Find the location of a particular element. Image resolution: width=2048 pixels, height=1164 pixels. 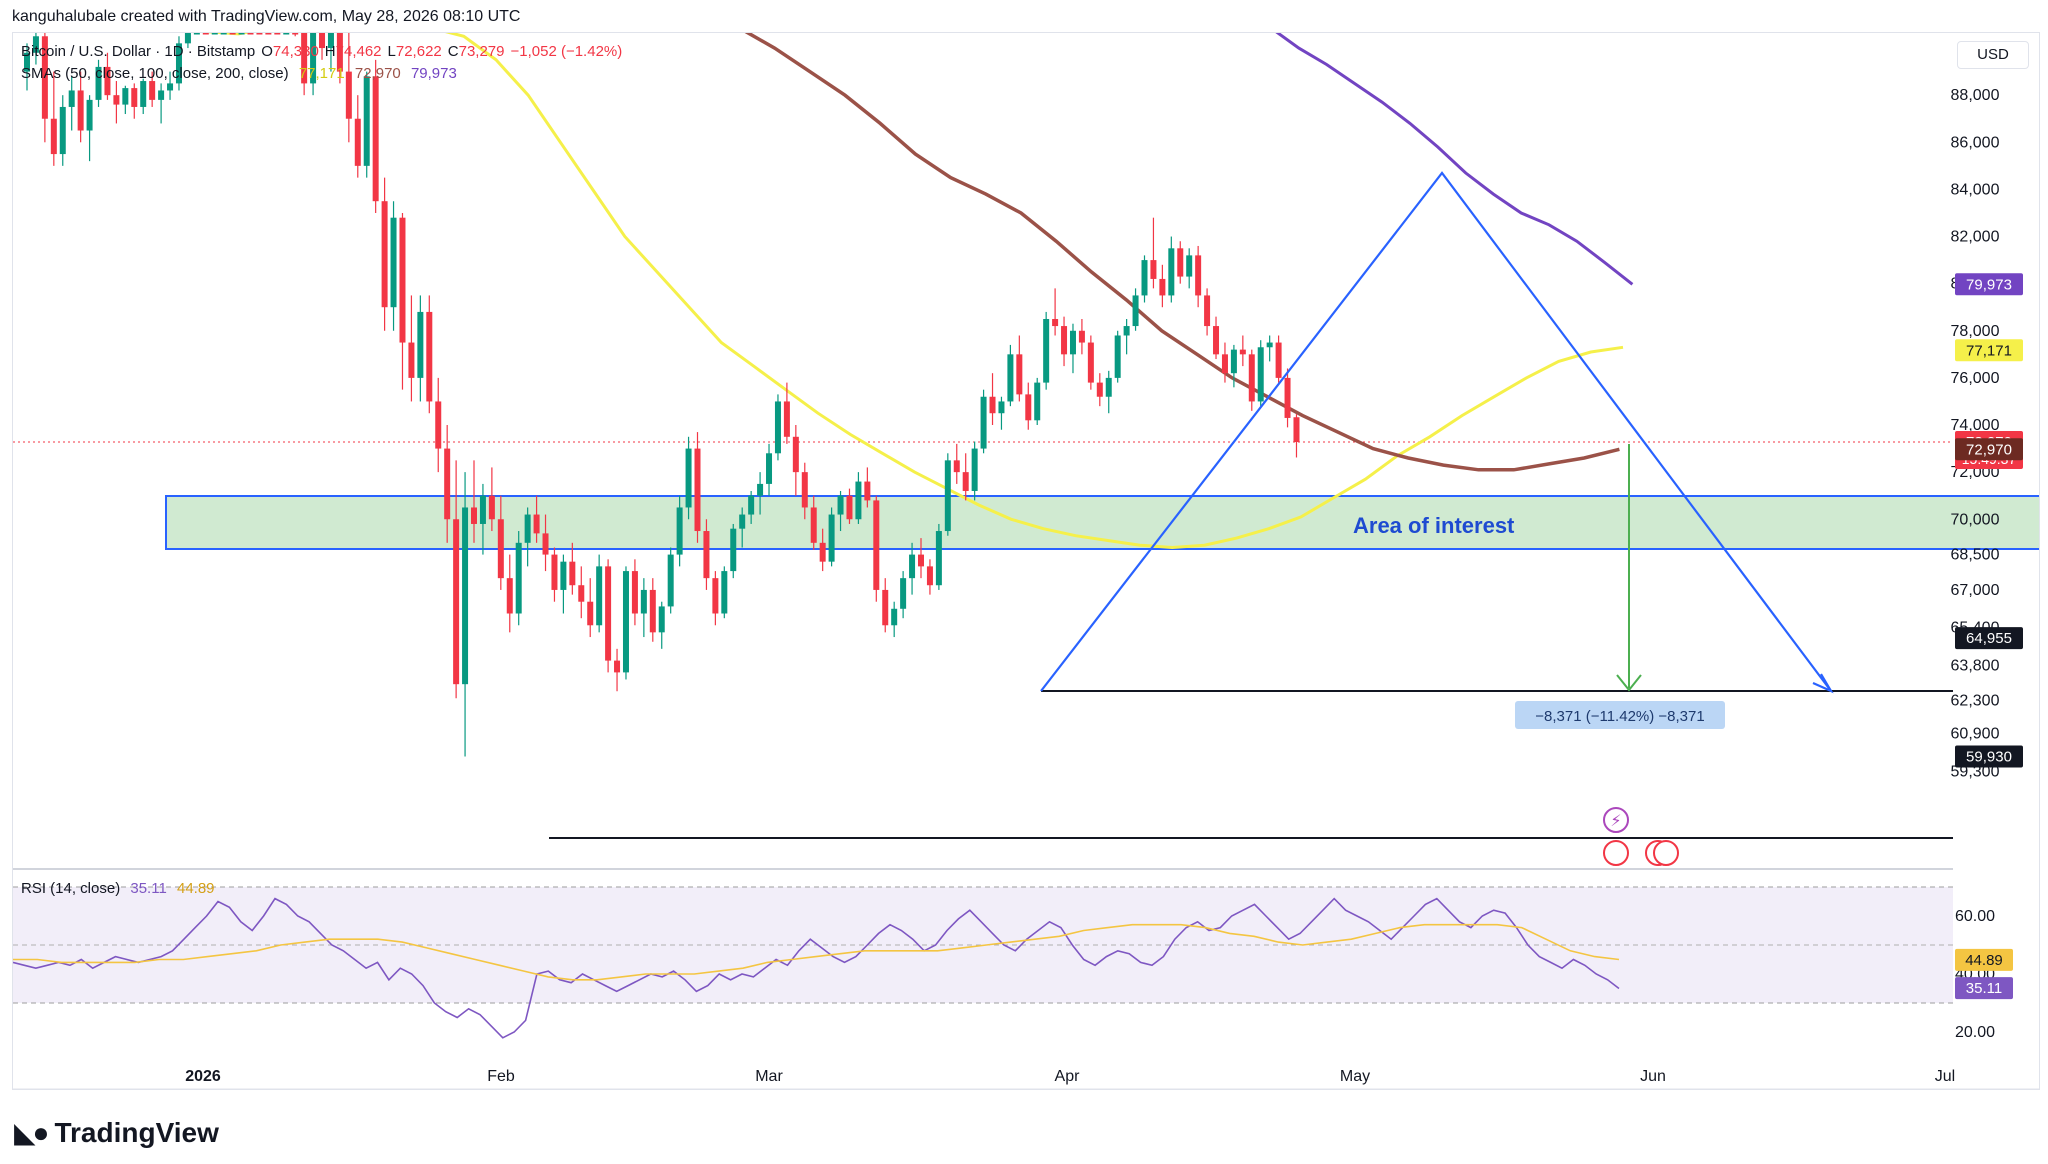

rsi-ma-line is located at coordinates (816, 952).